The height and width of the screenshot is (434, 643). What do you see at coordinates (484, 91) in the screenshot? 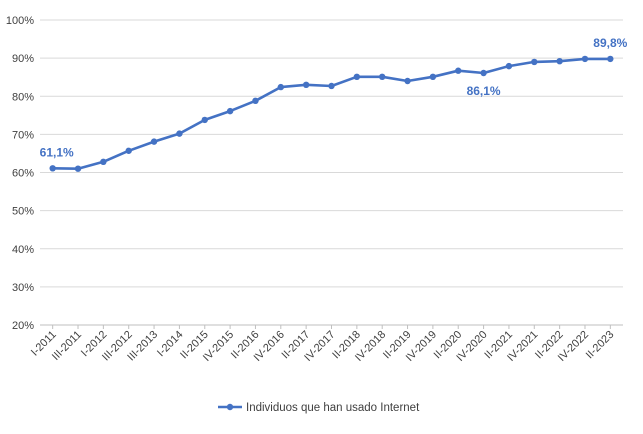
I see `data-label: 86,1%` at bounding box center [484, 91].